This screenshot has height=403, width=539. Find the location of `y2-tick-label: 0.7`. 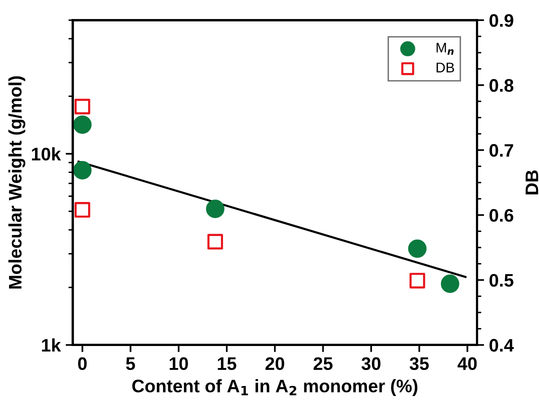

y2-tick-label: 0.7 is located at coordinates (502, 150).